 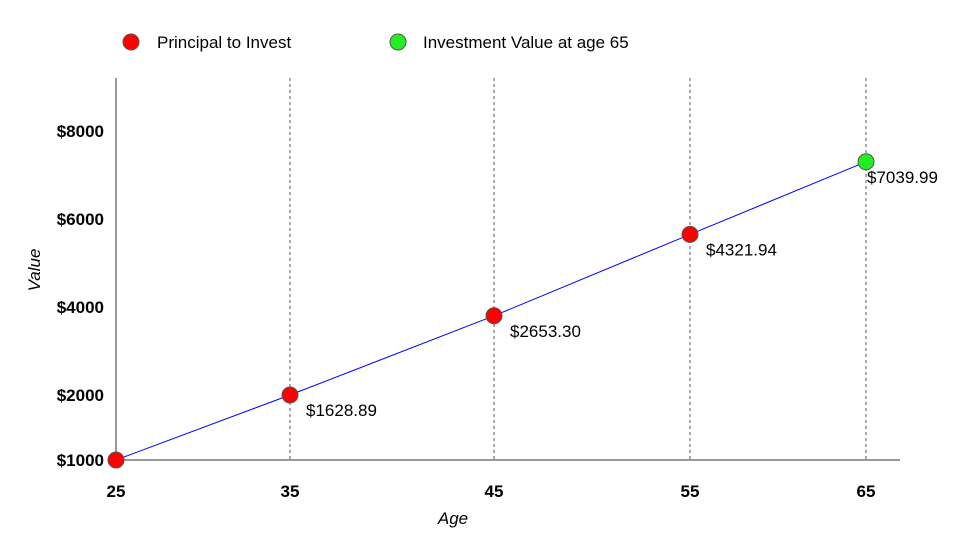 What do you see at coordinates (690, 491) in the screenshot?
I see `x-tick-label: 55` at bounding box center [690, 491].